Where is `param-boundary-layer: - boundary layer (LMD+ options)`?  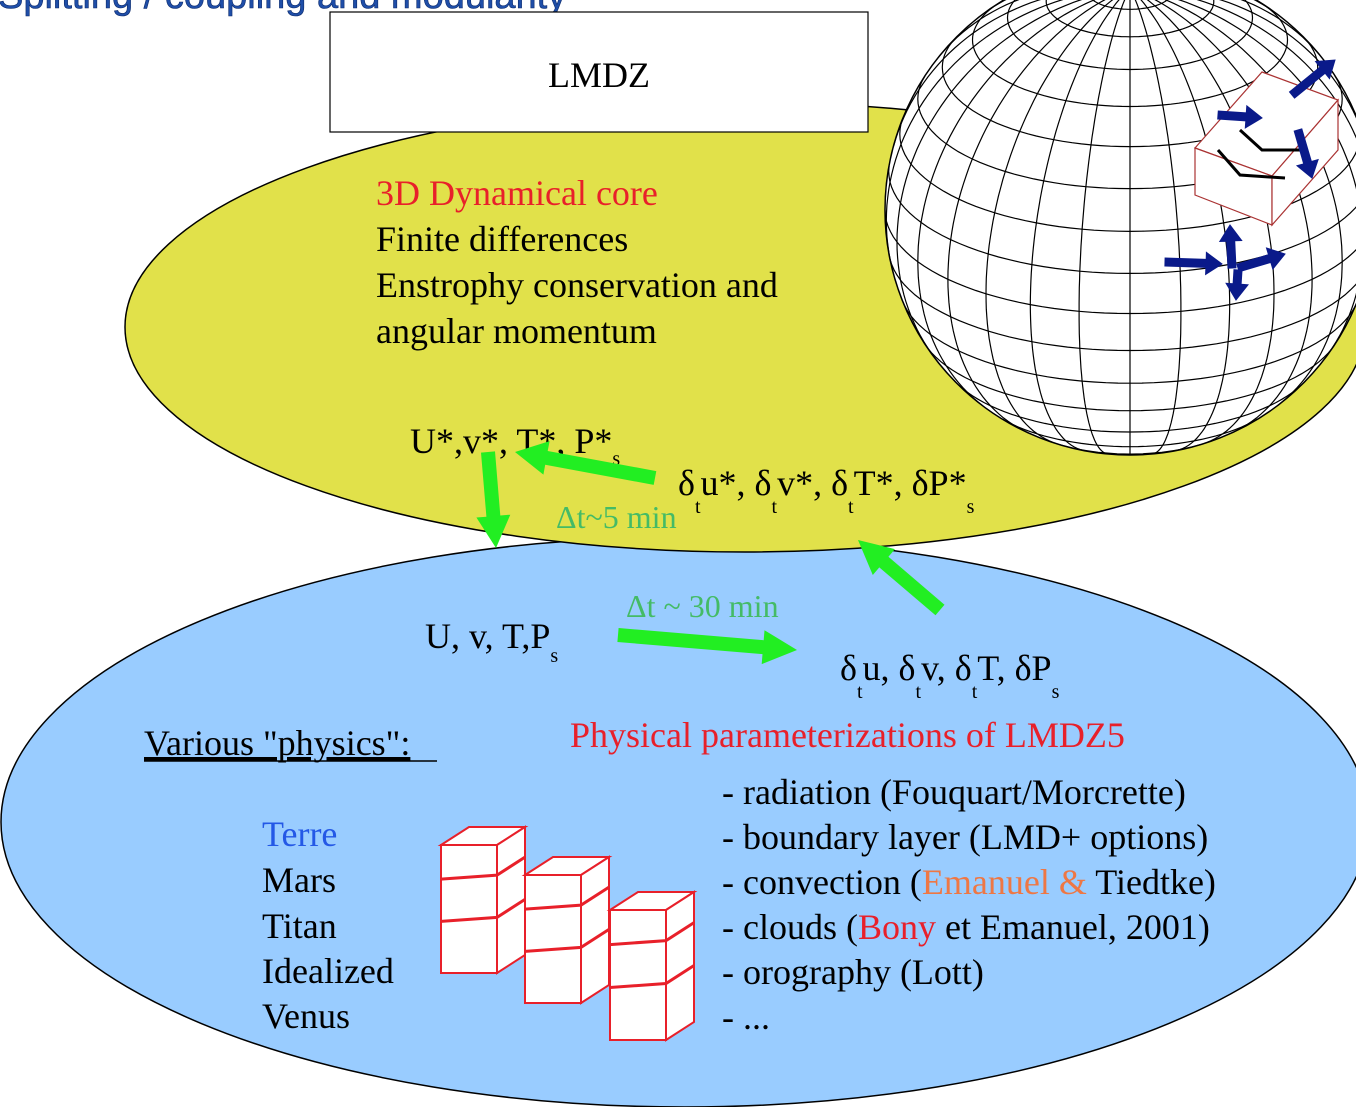
param-boundary-layer: - boundary layer (LMD+ options) is located at coordinates (965, 837).